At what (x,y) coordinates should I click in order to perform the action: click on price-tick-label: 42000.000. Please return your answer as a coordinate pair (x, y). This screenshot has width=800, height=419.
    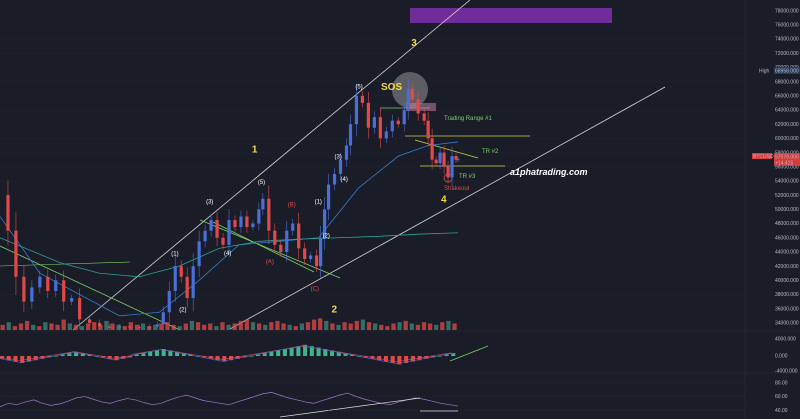
    Looking at the image, I should click on (787, 267).